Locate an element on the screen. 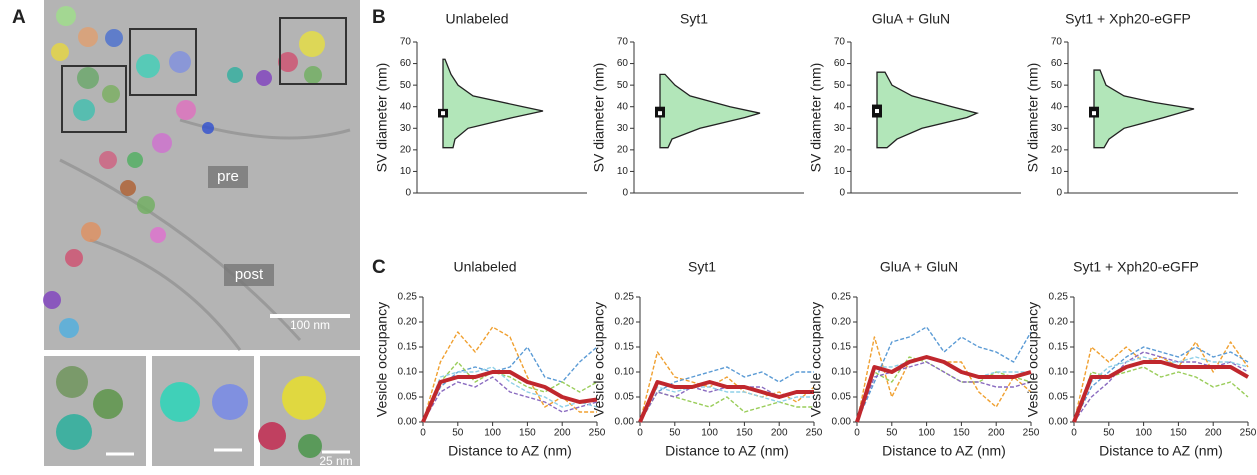  chart-title: GluA + GluN is located at coordinates (919, 267).